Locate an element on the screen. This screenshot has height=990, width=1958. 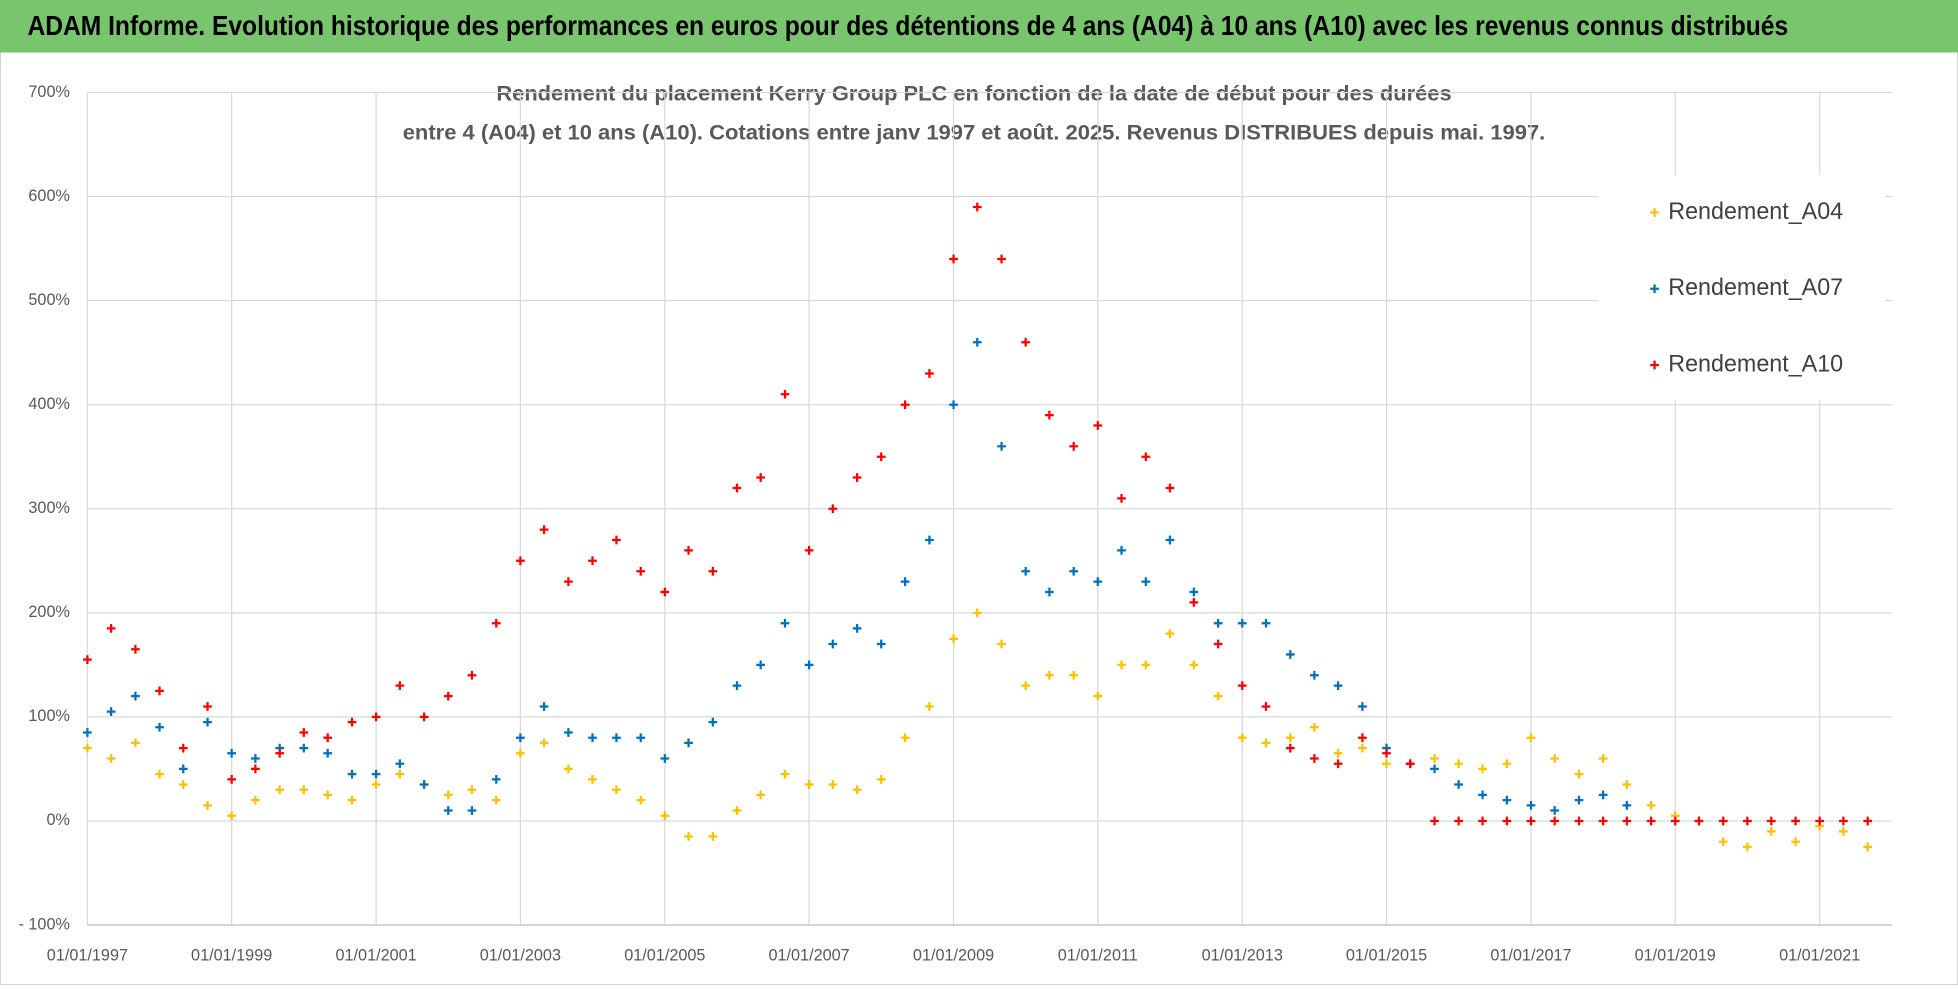
y-tick-label: 100% is located at coordinates (49, 716).